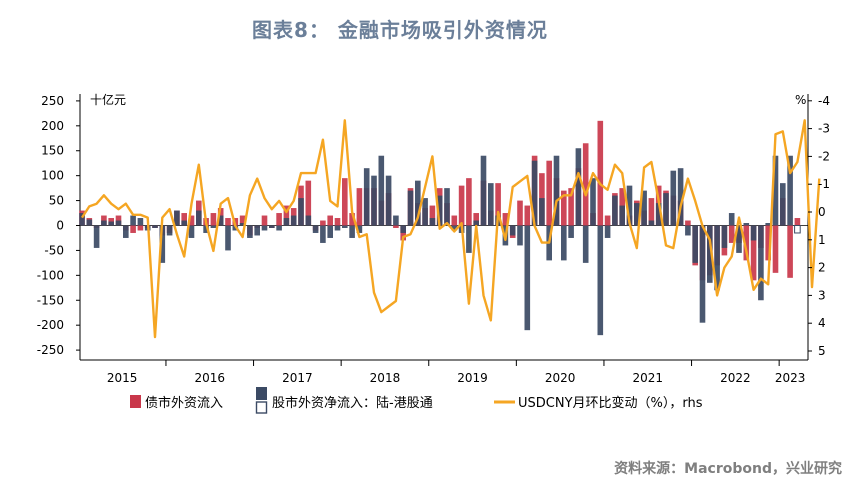  Describe the element at coordinates (610, 403) in the screenshot. I see `legend-label-fx: USDCNY月环比变动（%），rhs` at that location.